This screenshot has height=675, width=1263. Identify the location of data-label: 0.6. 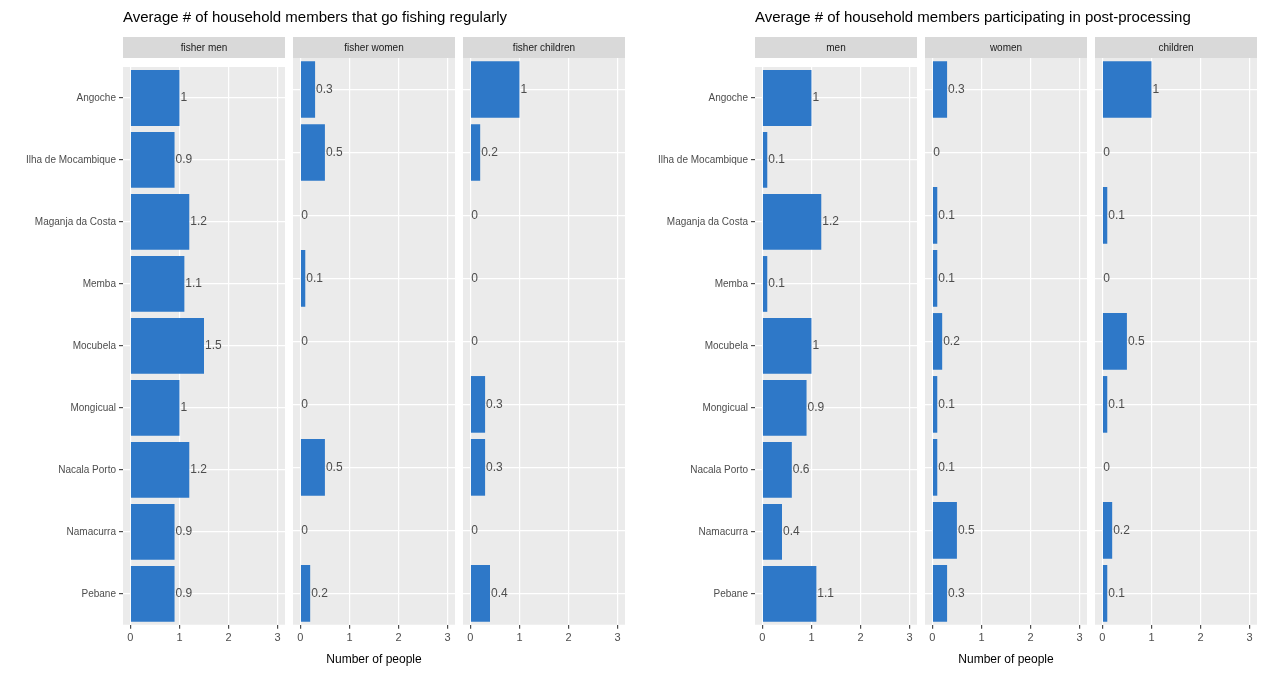
(801, 469).